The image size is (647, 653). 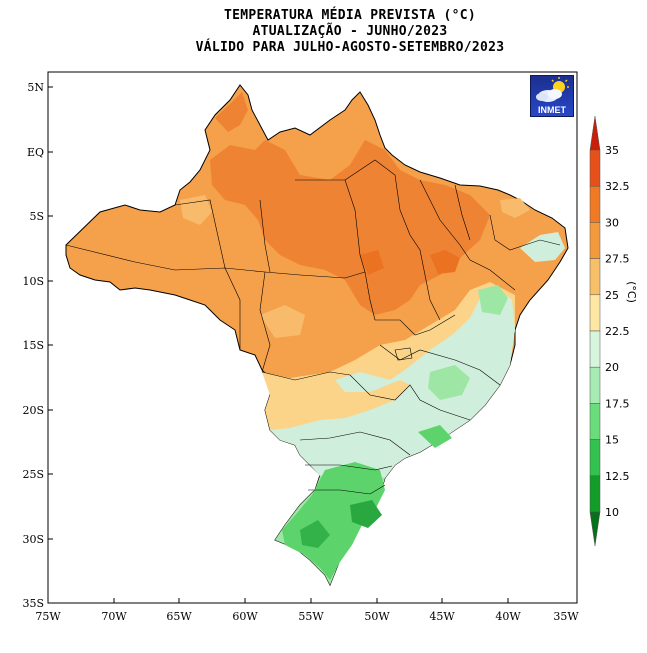 What do you see at coordinates (617, 476) in the screenshot?
I see `colorbar-tick-label: 12.5` at bounding box center [617, 476].